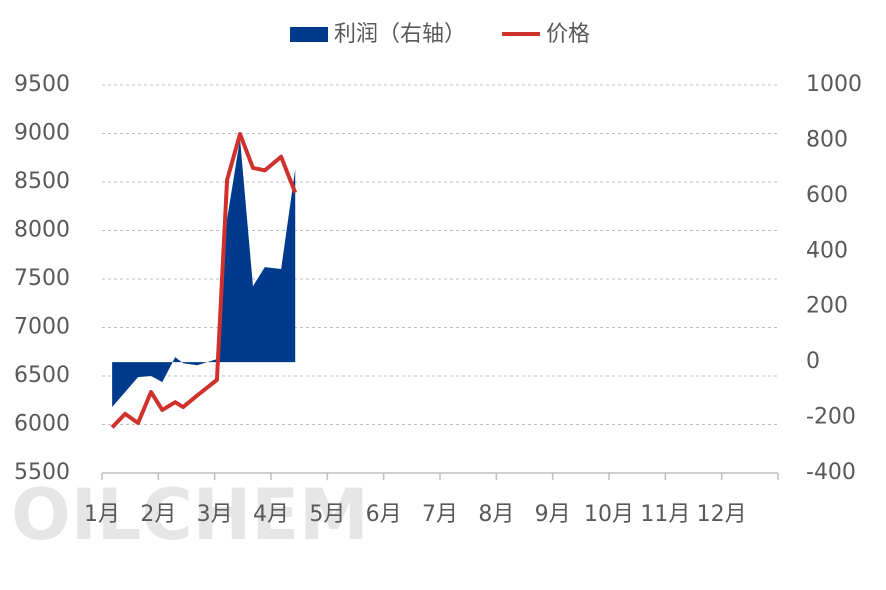 This screenshot has width=886, height=590. Describe the element at coordinates (42, 278) in the screenshot. I see `y-tick-label: 7500` at that location.